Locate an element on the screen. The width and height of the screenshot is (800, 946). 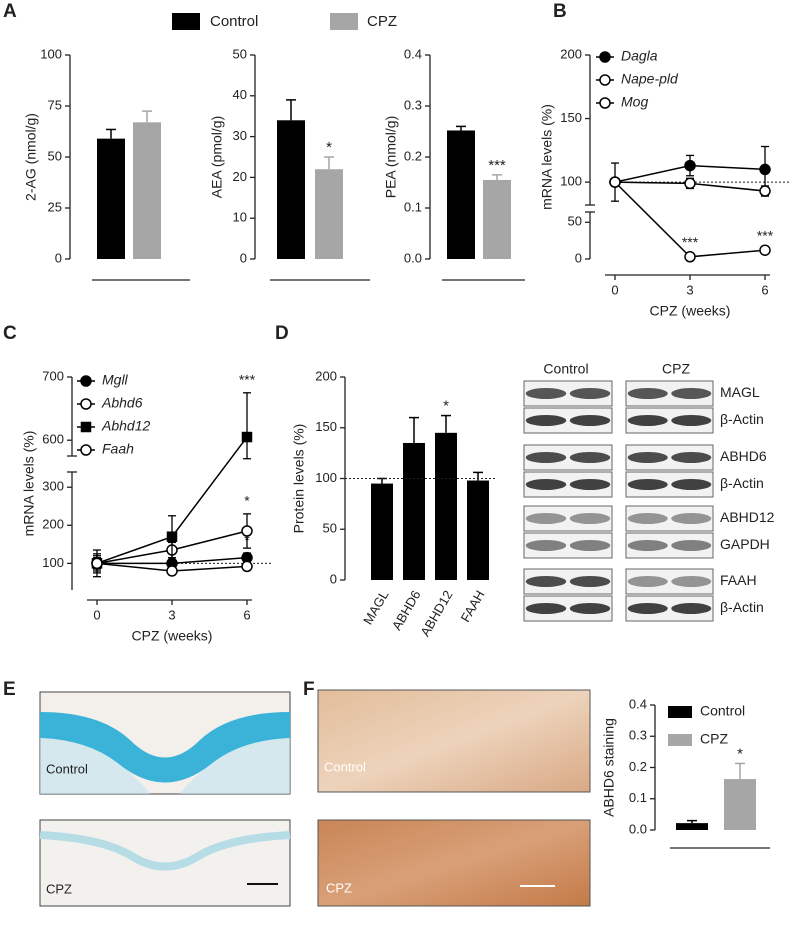
legend-label: Faah is located at coordinates (118, 449).